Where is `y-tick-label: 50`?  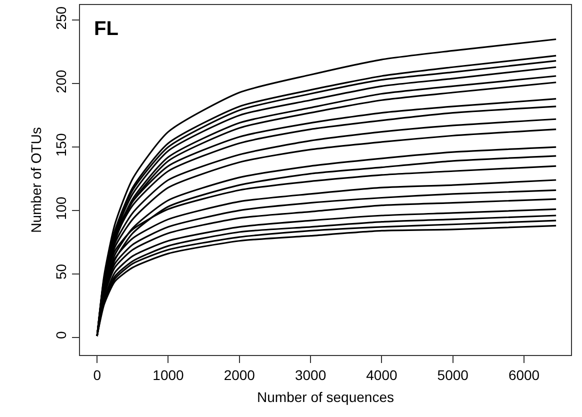
y-tick-label: 50 is located at coordinates (61, 272).